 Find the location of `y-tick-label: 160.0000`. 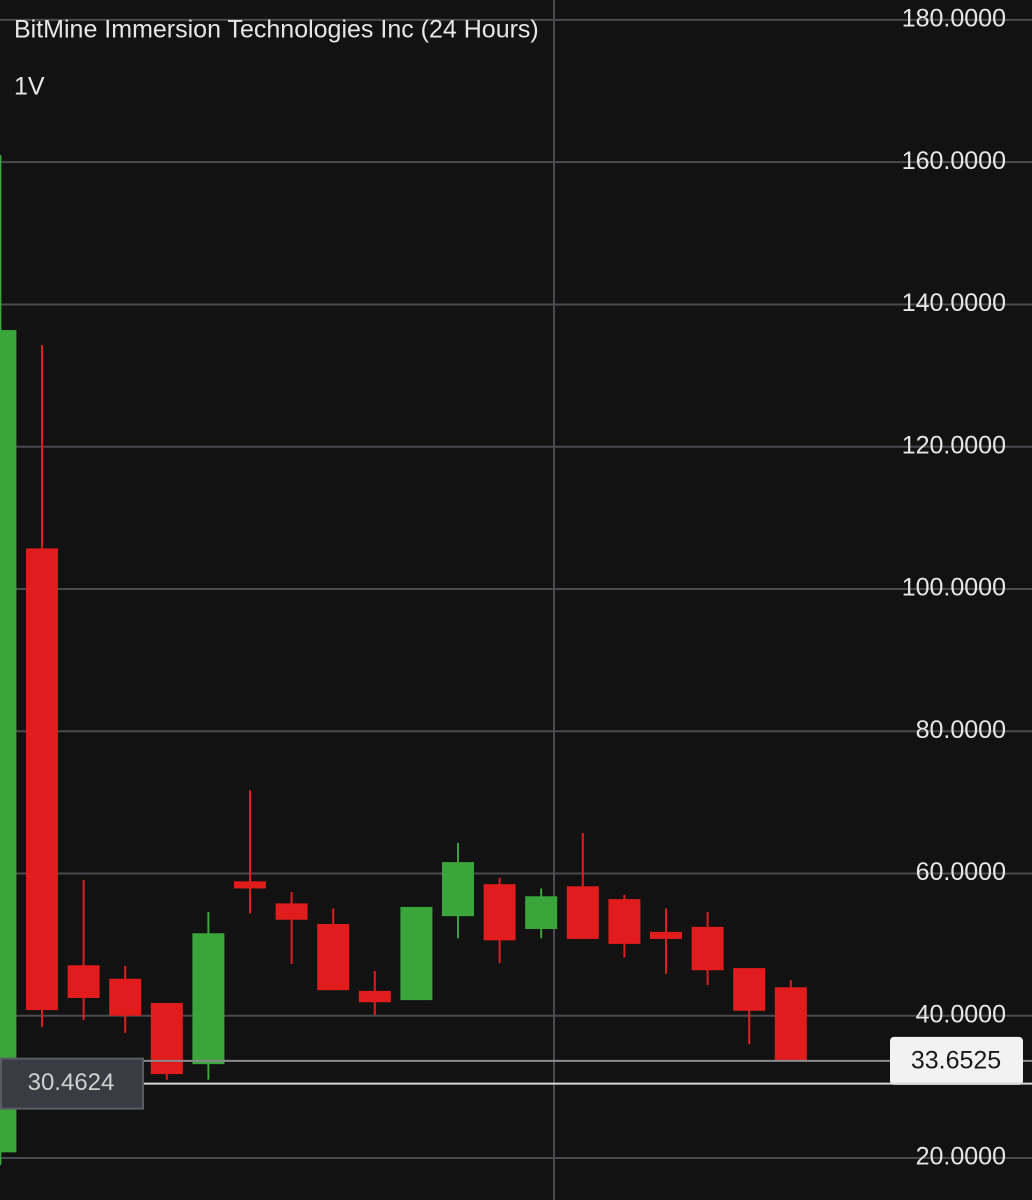

y-tick-label: 160.0000 is located at coordinates (954, 161).